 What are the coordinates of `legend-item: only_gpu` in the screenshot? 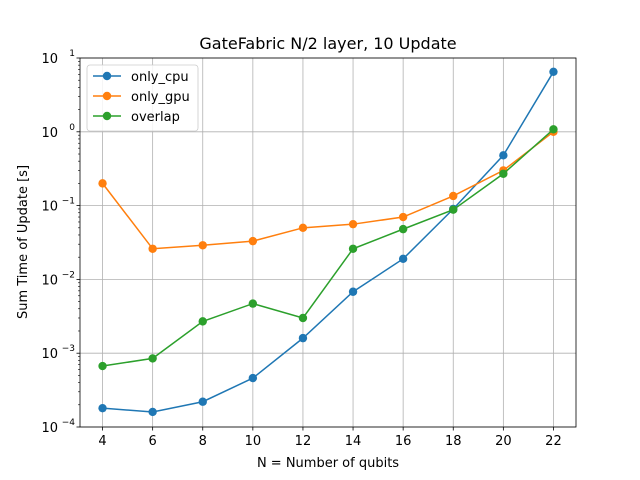 It's located at (141, 97).